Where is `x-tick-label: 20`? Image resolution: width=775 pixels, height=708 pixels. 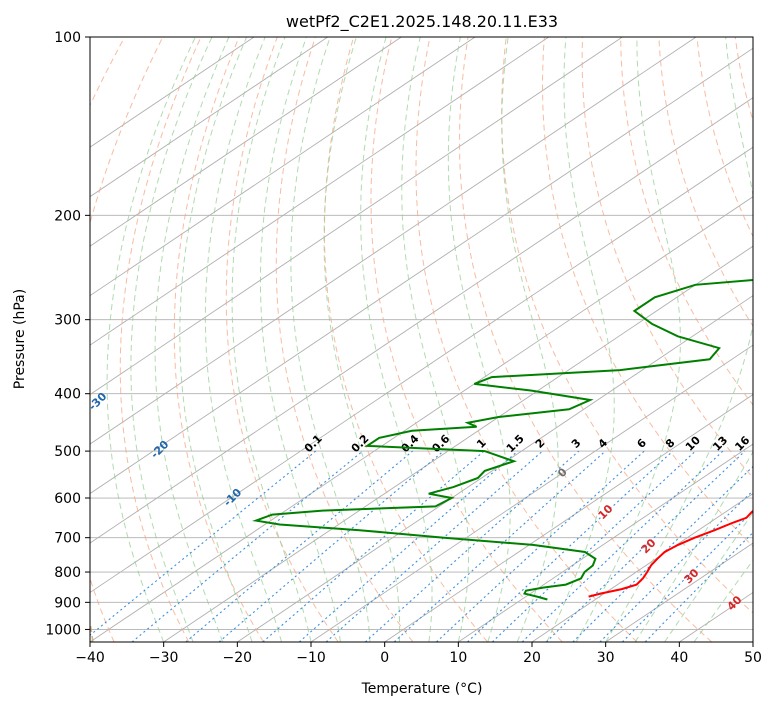
x-tick-label: 20 is located at coordinates (532, 658).